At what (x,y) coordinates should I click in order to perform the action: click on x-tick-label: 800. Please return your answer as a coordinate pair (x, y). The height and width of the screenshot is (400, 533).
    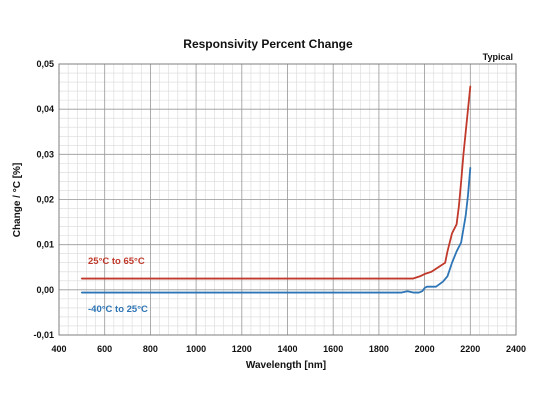
    Looking at the image, I should click on (150, 349).